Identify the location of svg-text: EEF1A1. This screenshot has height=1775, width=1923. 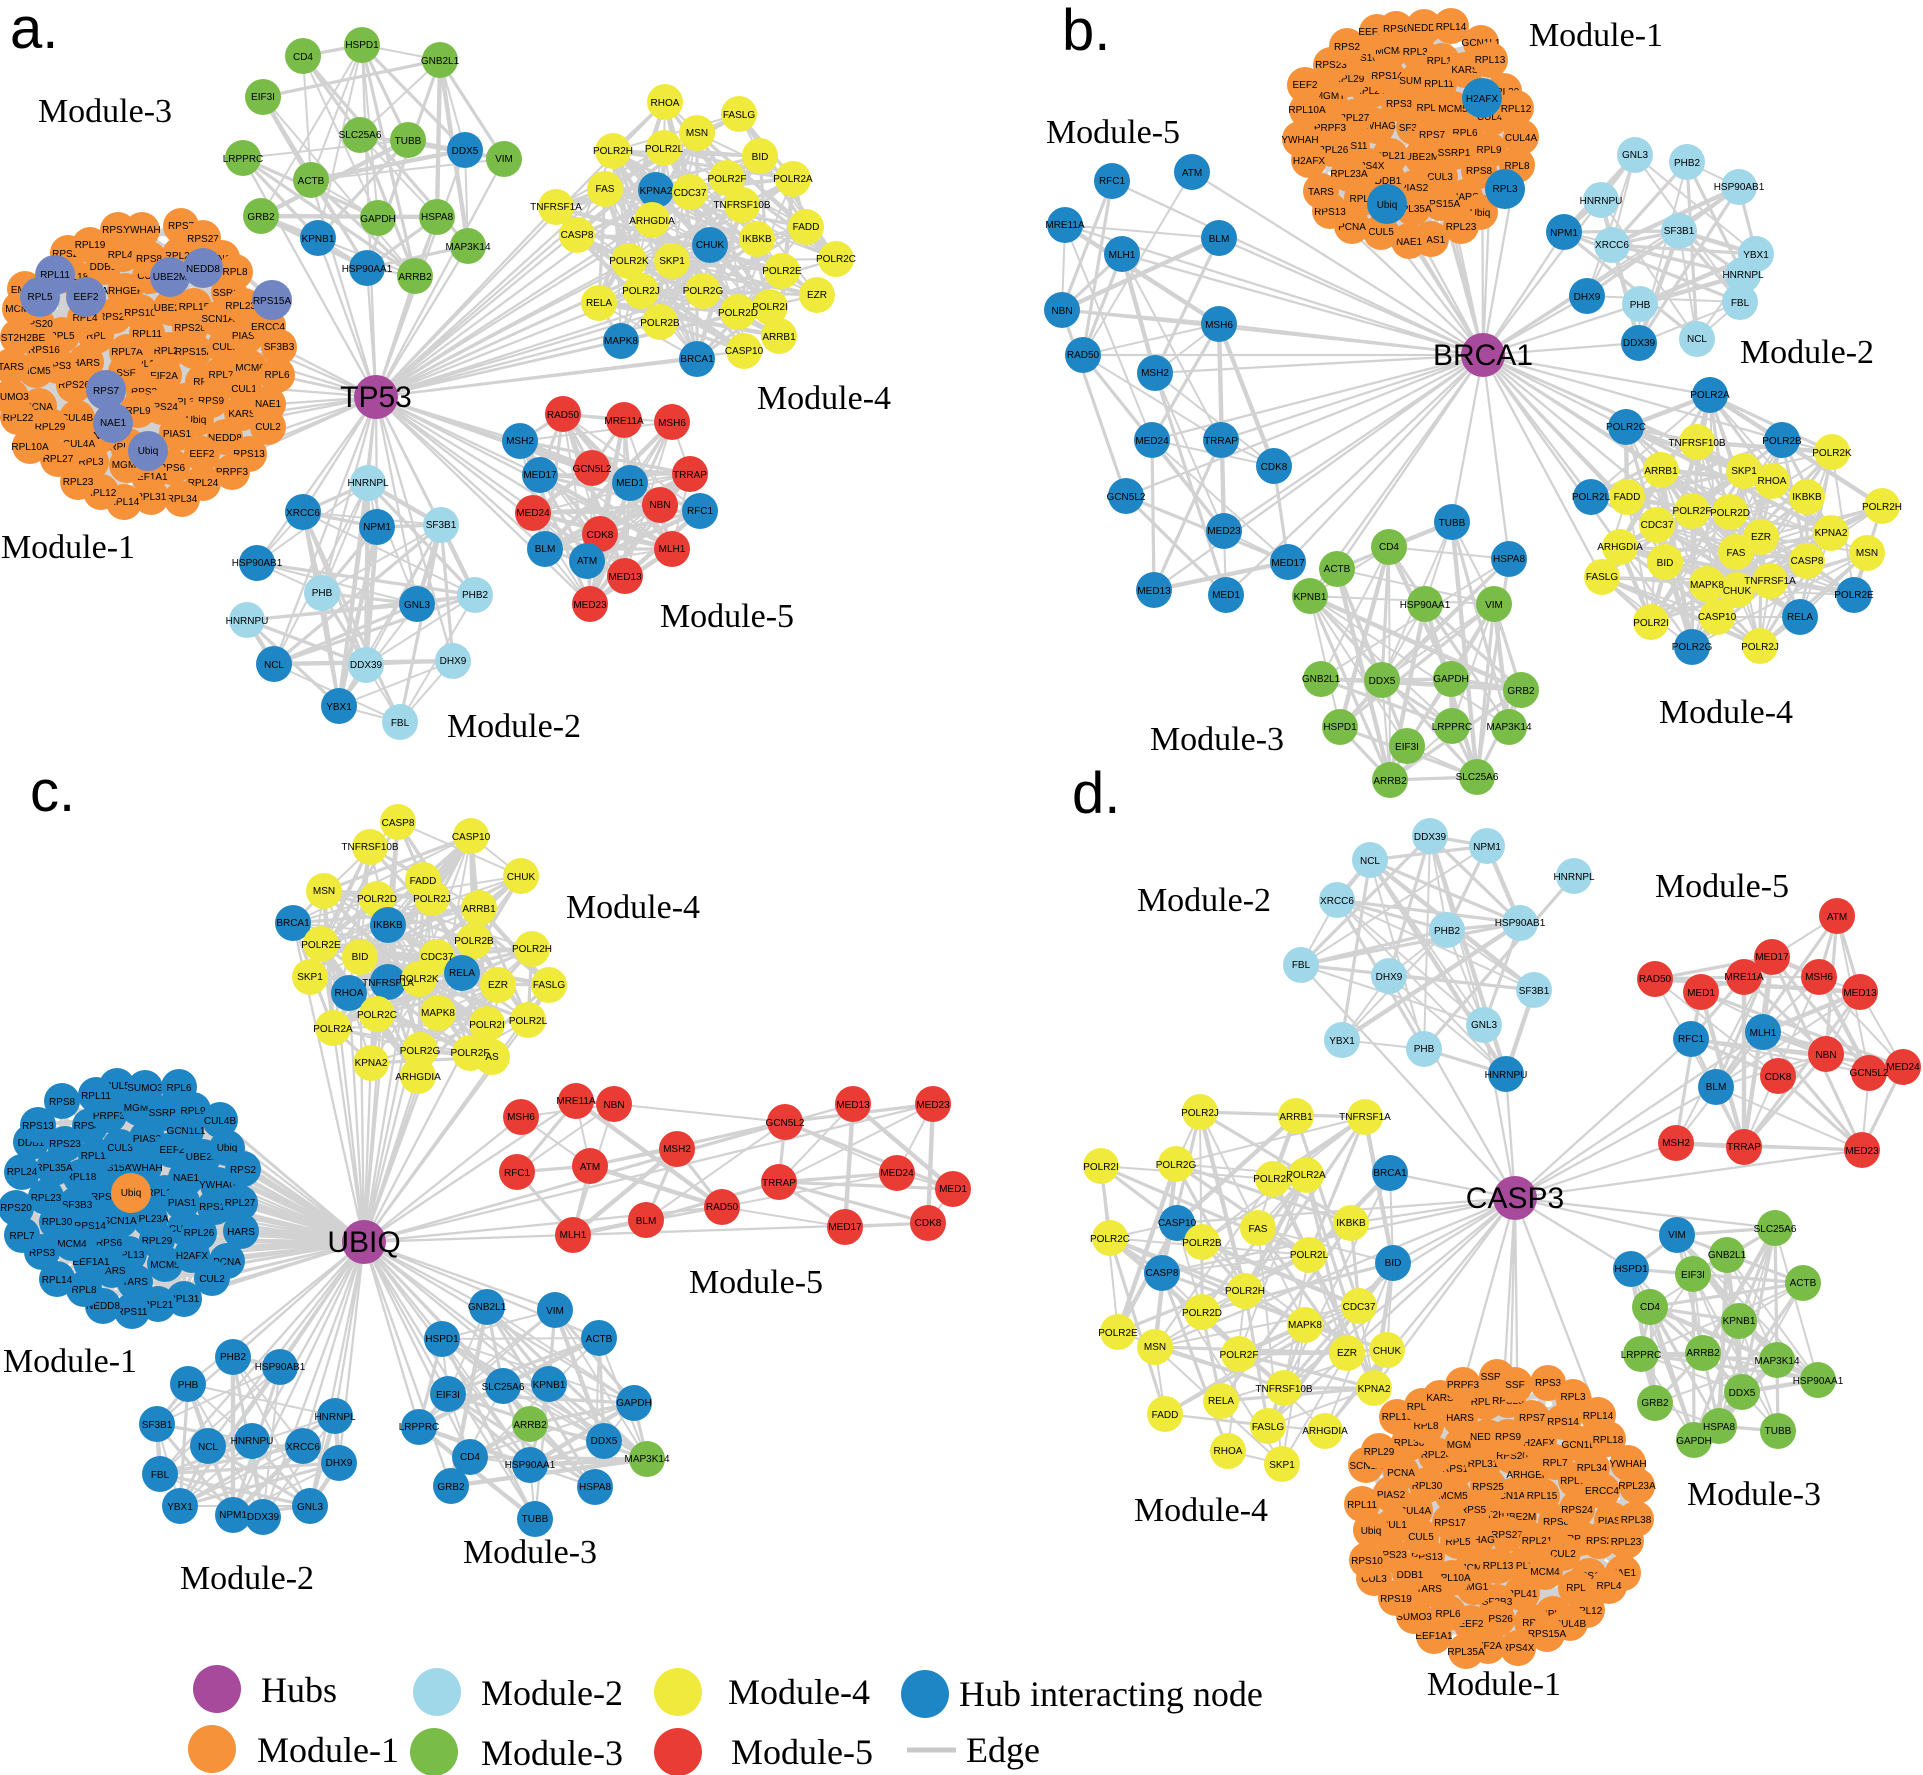
(1434, 1636).